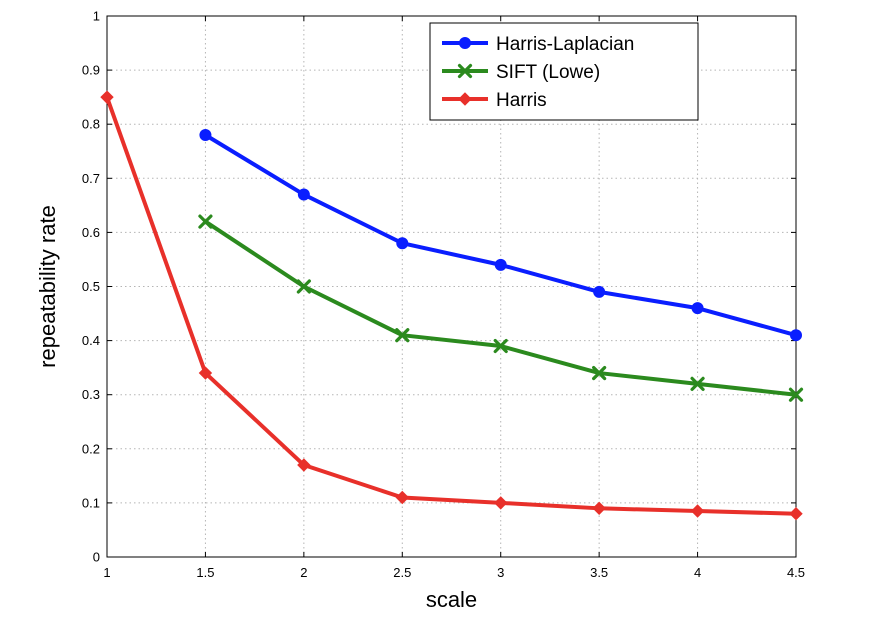 The height and width of the screenshot is (634, 874). What do you see at coordinates (303, 572) in the screenshot?
I see `x-tick-label: 2` at bounding box center [303, 572].